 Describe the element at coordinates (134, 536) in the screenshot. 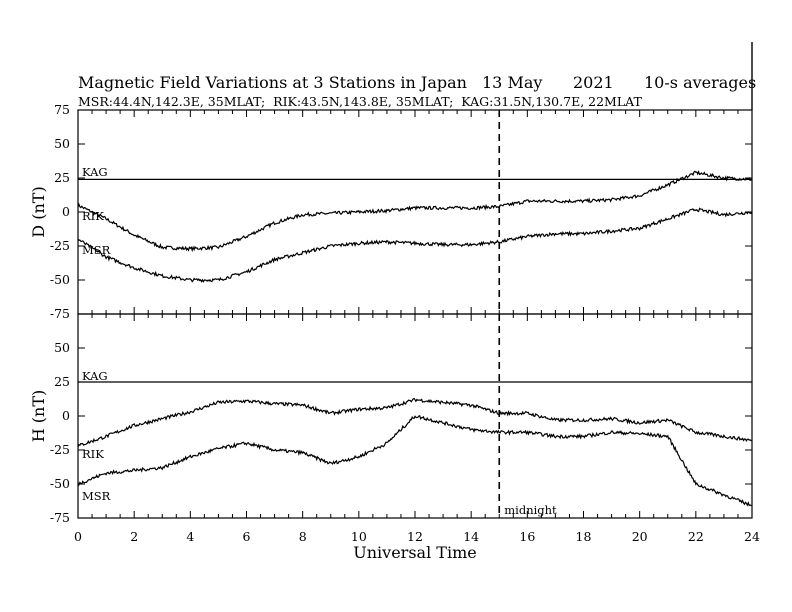

I see `x-tick-label: 2` at that location.